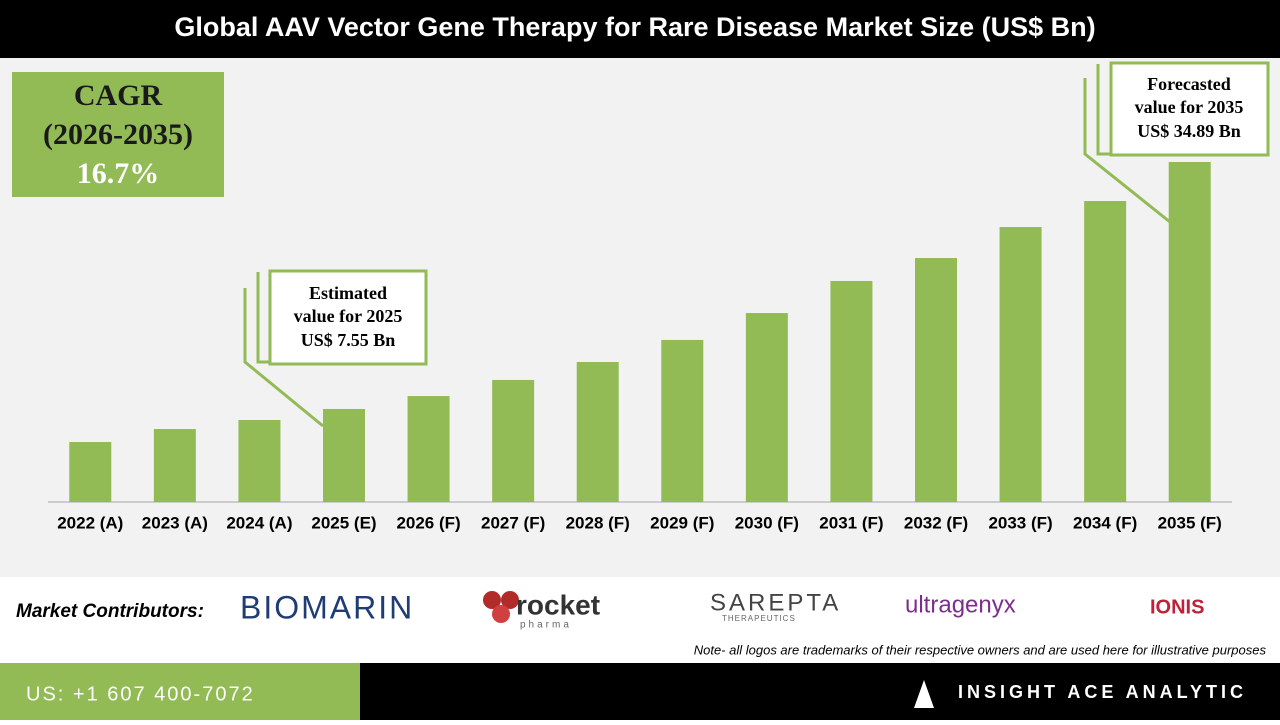 Image resolution: width=1280 pixels, height=725 pixels. What do you see at coordinates (1190, 522) in the screenshot?
I see `x-tick-label: 2035 (F)` at bounding box center [1190, 522].